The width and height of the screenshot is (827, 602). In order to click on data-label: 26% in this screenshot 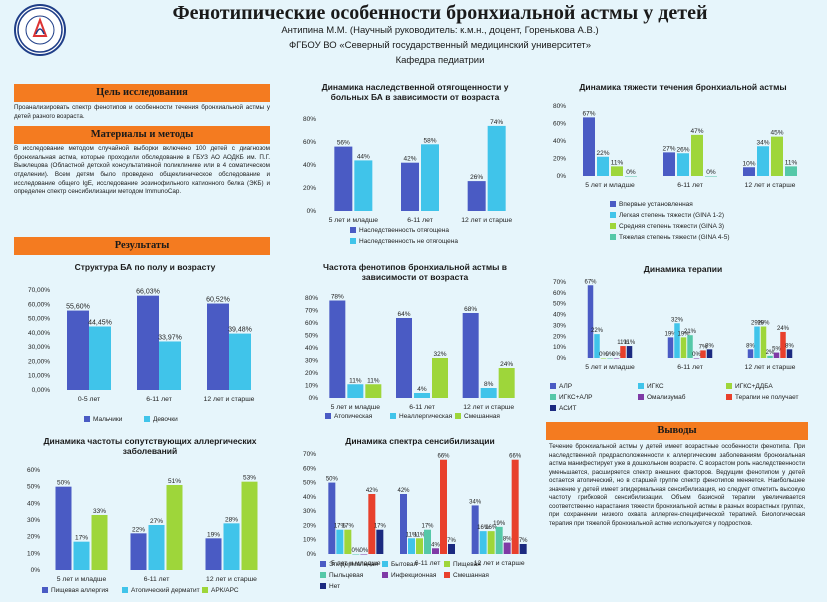, I will do `click(476, 177)`.